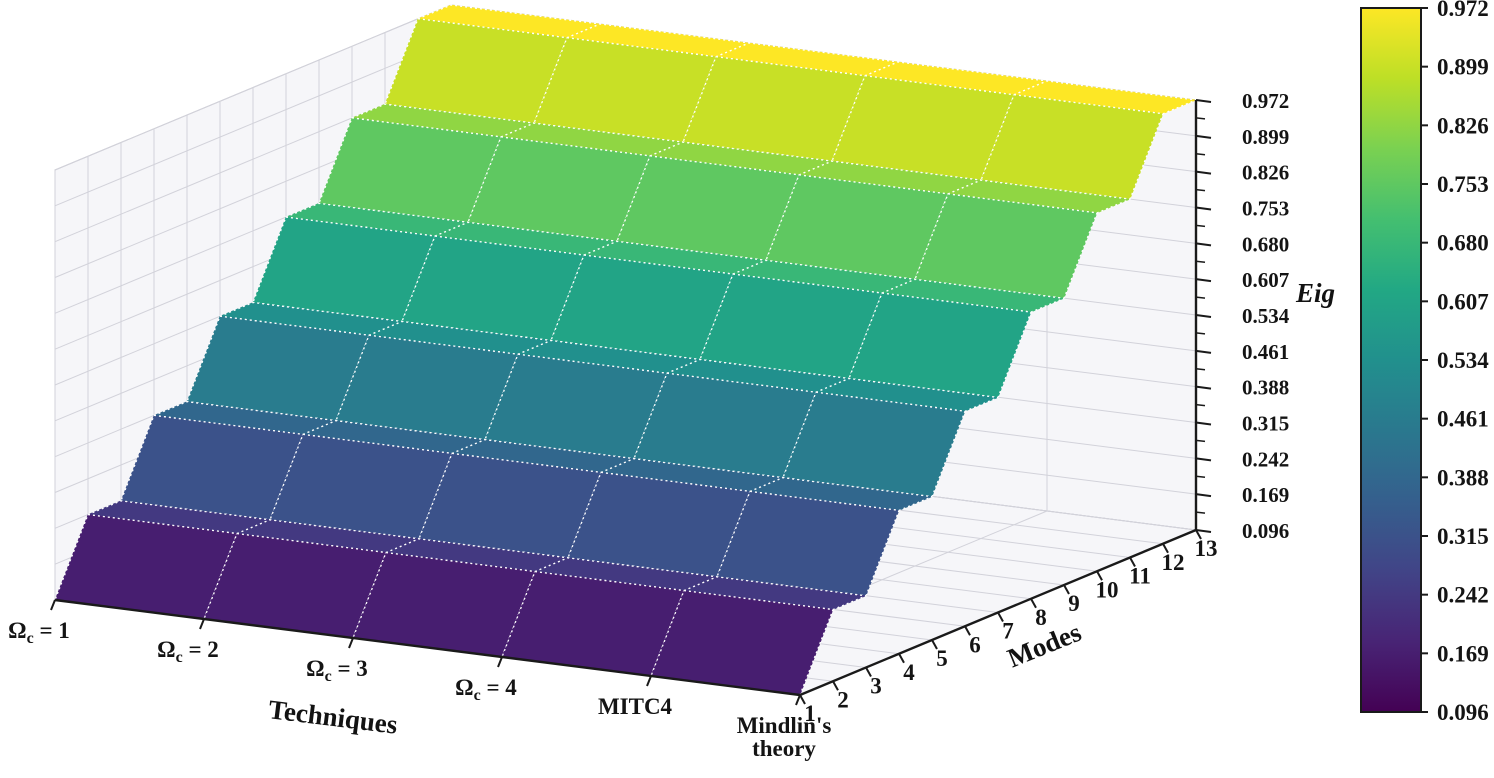 The width and height of the screenshot is (1494, 778). Describe the element at coordinates (1463, 653) in the screenshot. I see `colorbar-tick-label: 0.169` at that location.